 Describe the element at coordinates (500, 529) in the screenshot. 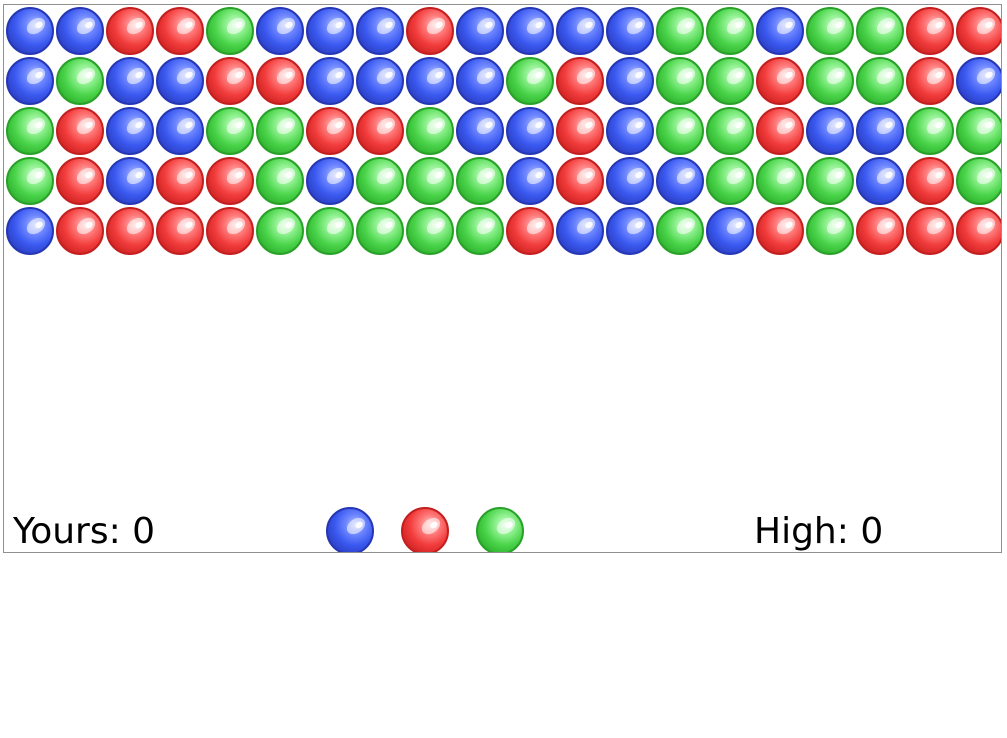

I see `picker-ball-green` at that location.